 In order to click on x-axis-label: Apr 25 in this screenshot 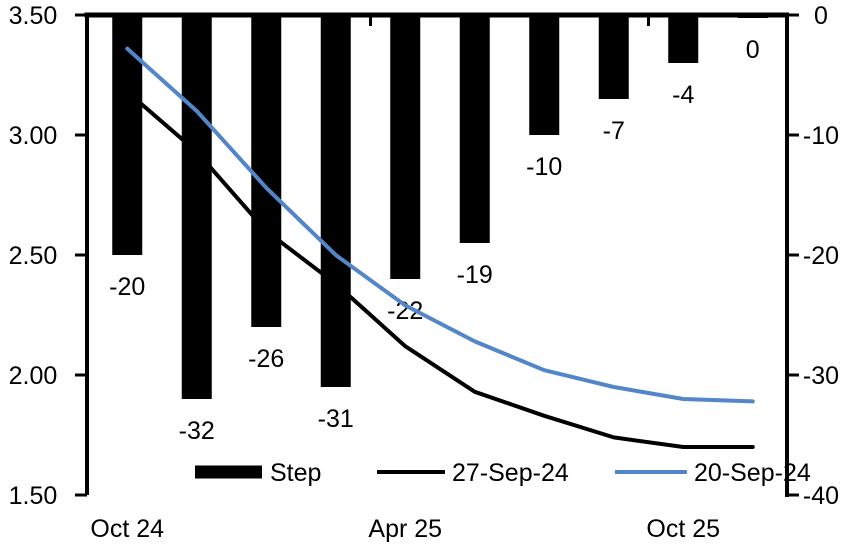, I will do `click(405, 529)`.